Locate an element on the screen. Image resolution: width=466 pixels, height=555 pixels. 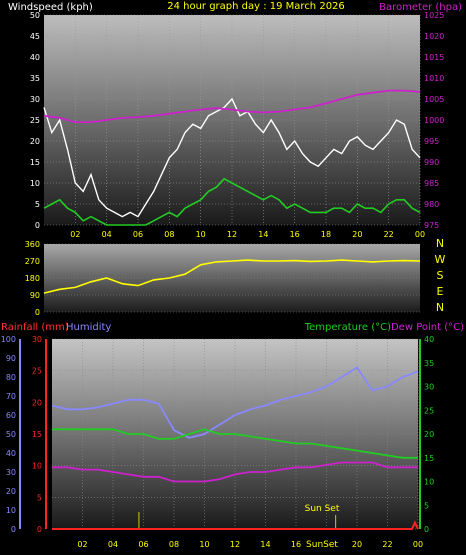
temperature-x-tick-label: 22 is located at coordinates (387, 544).